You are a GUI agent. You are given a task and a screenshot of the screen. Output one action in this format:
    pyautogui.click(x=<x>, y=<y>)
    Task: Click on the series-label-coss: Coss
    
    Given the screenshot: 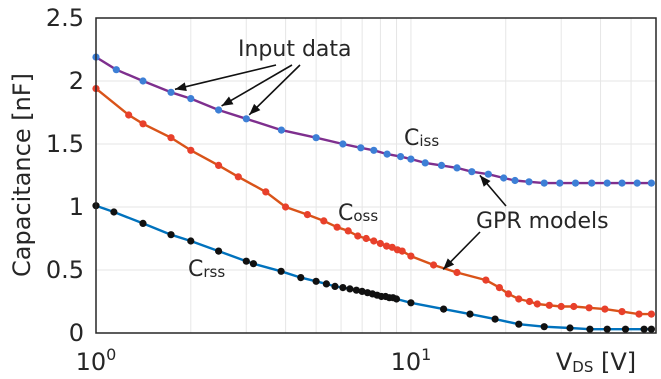 What is the action you would take?
    pyautogui.click(x=358, y=213)
    